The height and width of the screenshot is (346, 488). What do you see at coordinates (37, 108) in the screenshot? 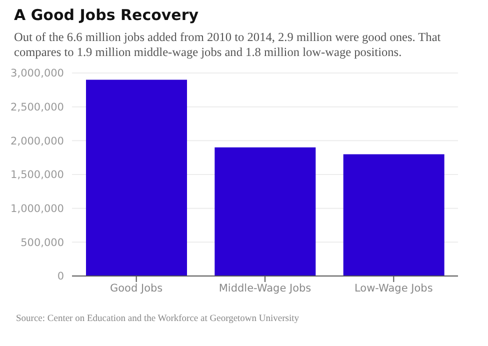
I see `y-tick-label: 2,500,000` at bounding box center [37, 108].